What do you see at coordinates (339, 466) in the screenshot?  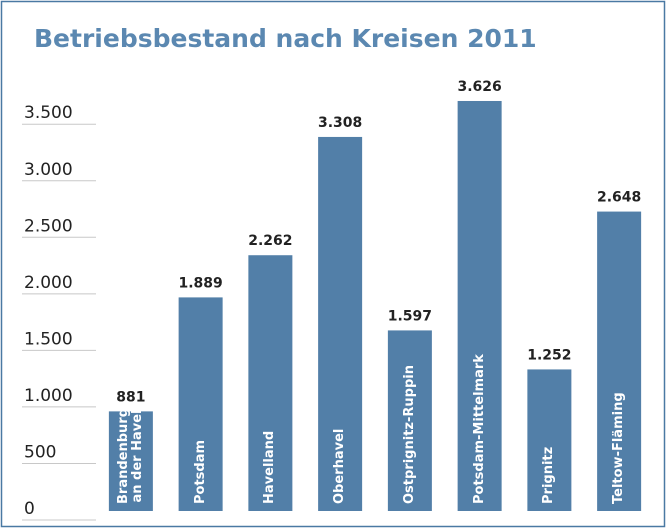 I see `x-tick-label: Oberhavel` at bounding box center [339, 466].